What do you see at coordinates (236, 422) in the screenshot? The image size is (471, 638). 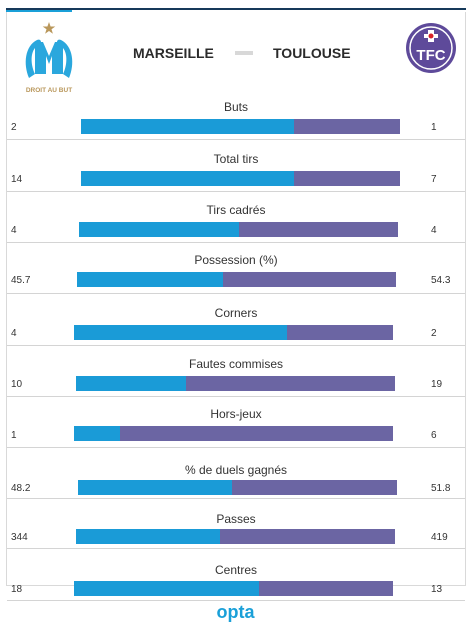 I see `stat-row: Hors-jeux 1 6` at bounding box center [236, 422].